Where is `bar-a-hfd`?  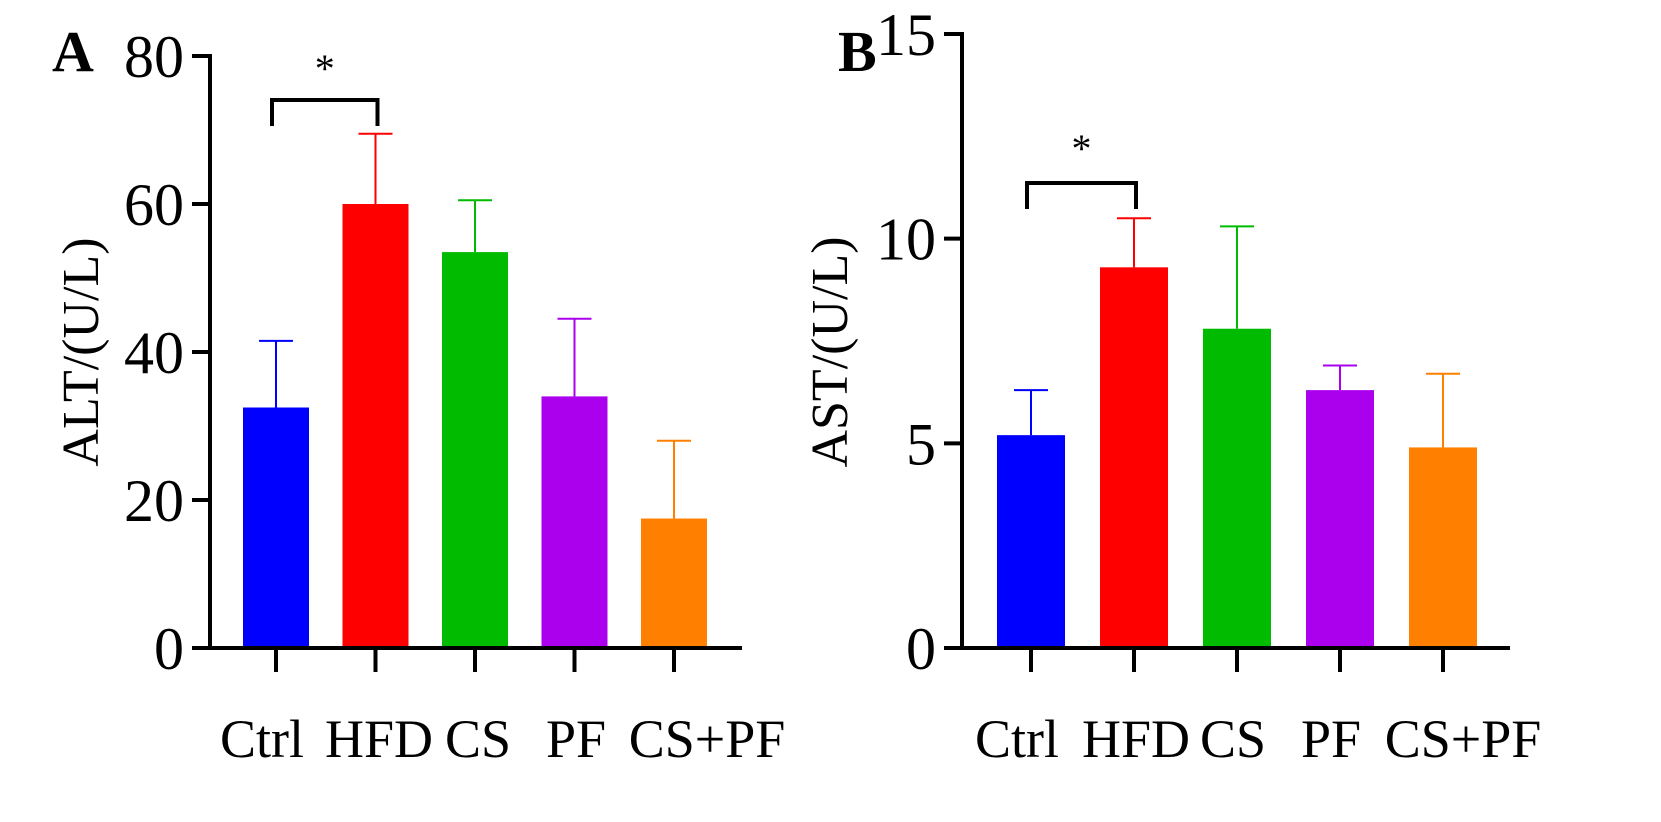
bar-a-hfd is located at coordinates (375, 426).